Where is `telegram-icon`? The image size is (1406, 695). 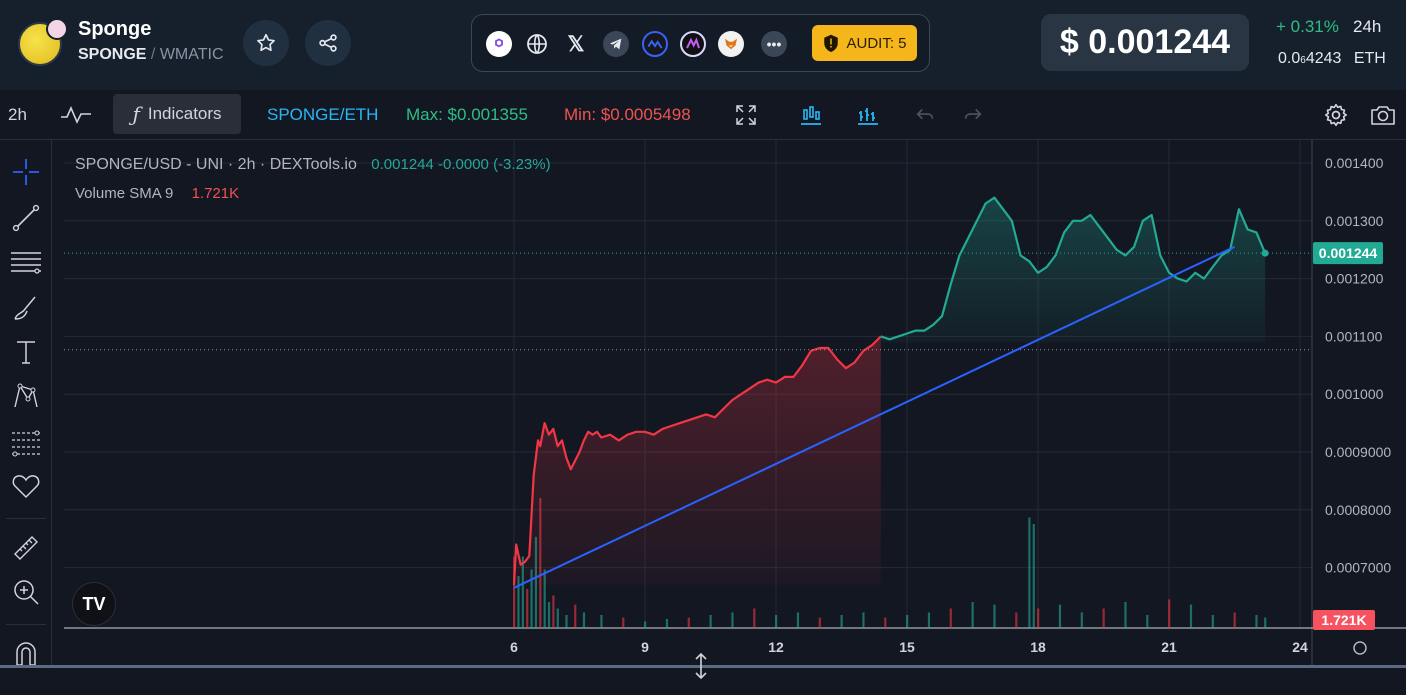 telegram-icon is located at coordinates (616, 44).